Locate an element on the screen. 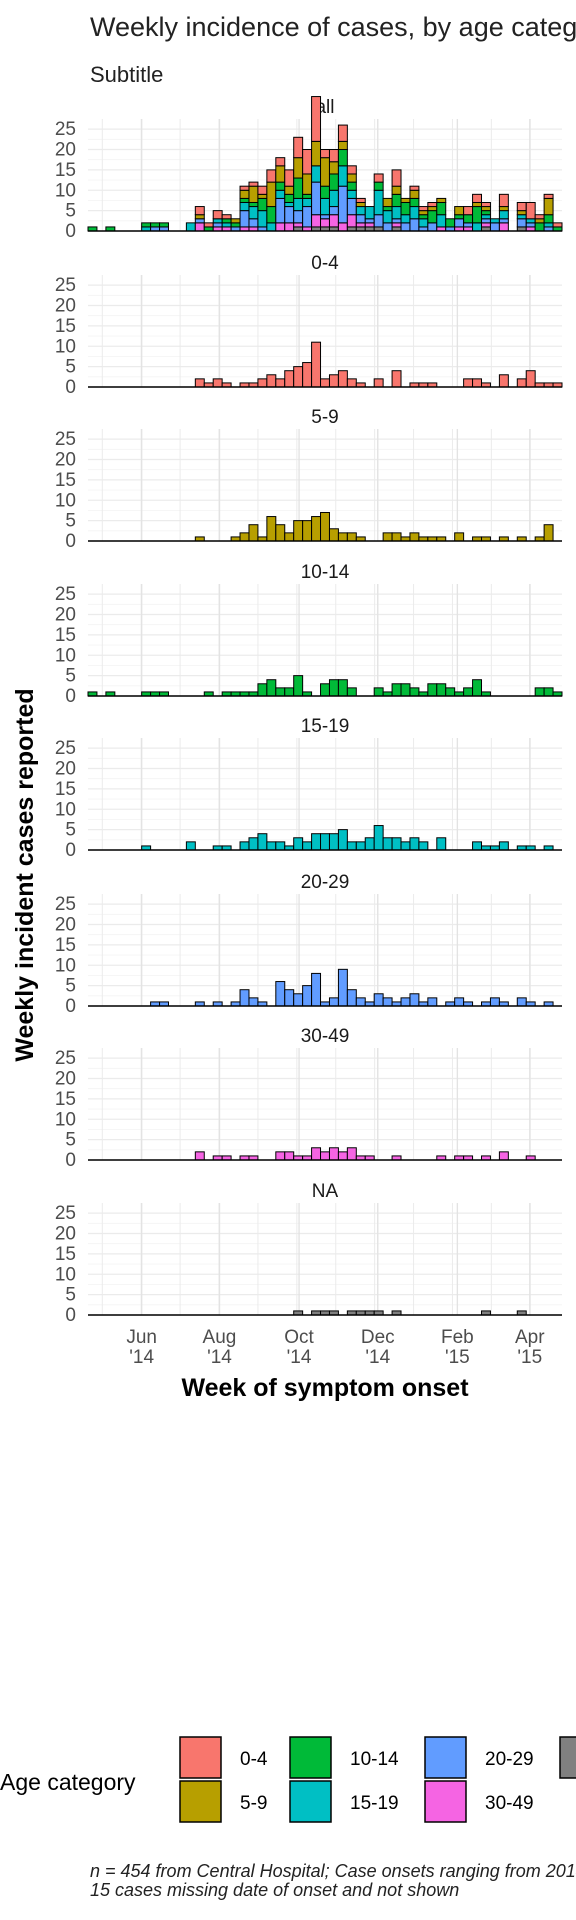 This screenshot has height=1920, width=576. bar-5-9-w18 is located at coordinates (253, 194).